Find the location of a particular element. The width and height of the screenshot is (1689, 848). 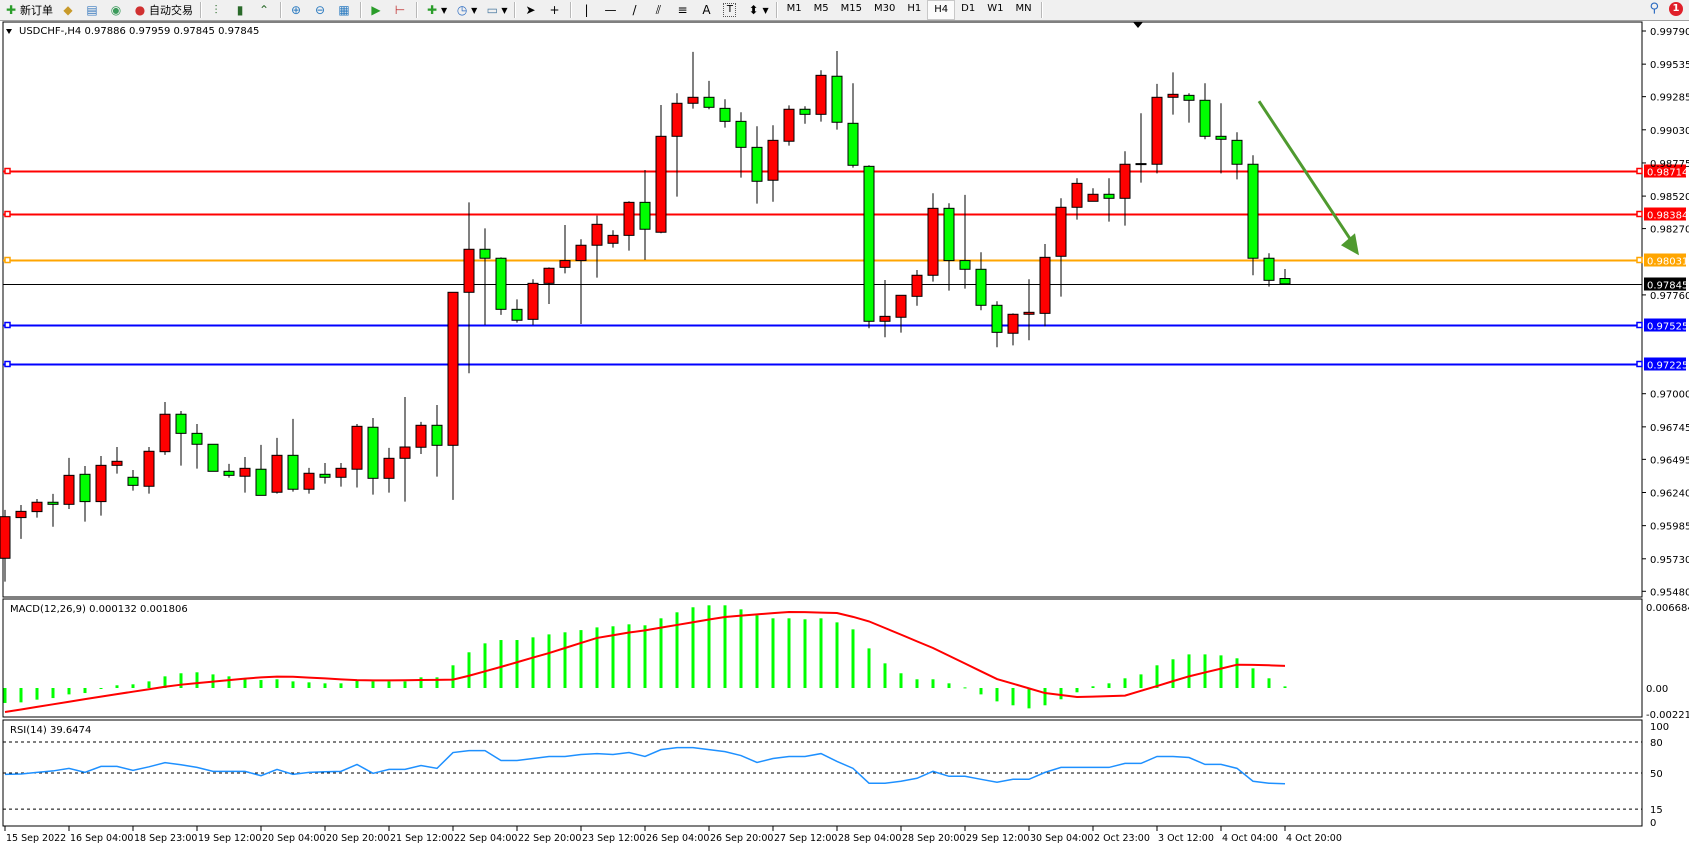

text-button: A is located at coordinates (707, 10).